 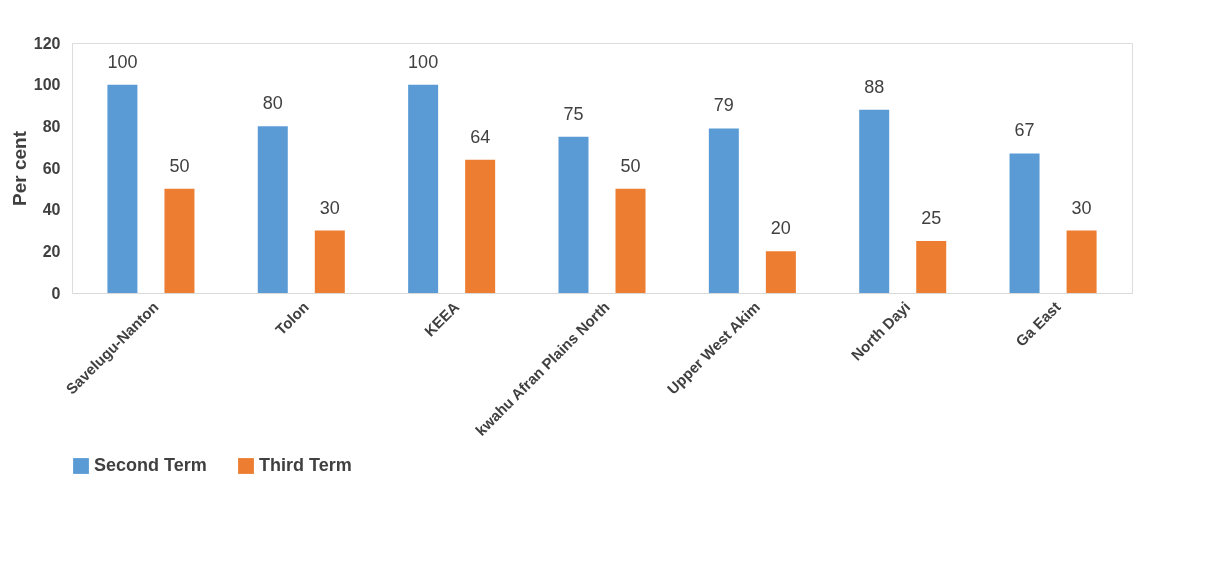 I want to click on data-label: 20, so click(x=780, y=228).